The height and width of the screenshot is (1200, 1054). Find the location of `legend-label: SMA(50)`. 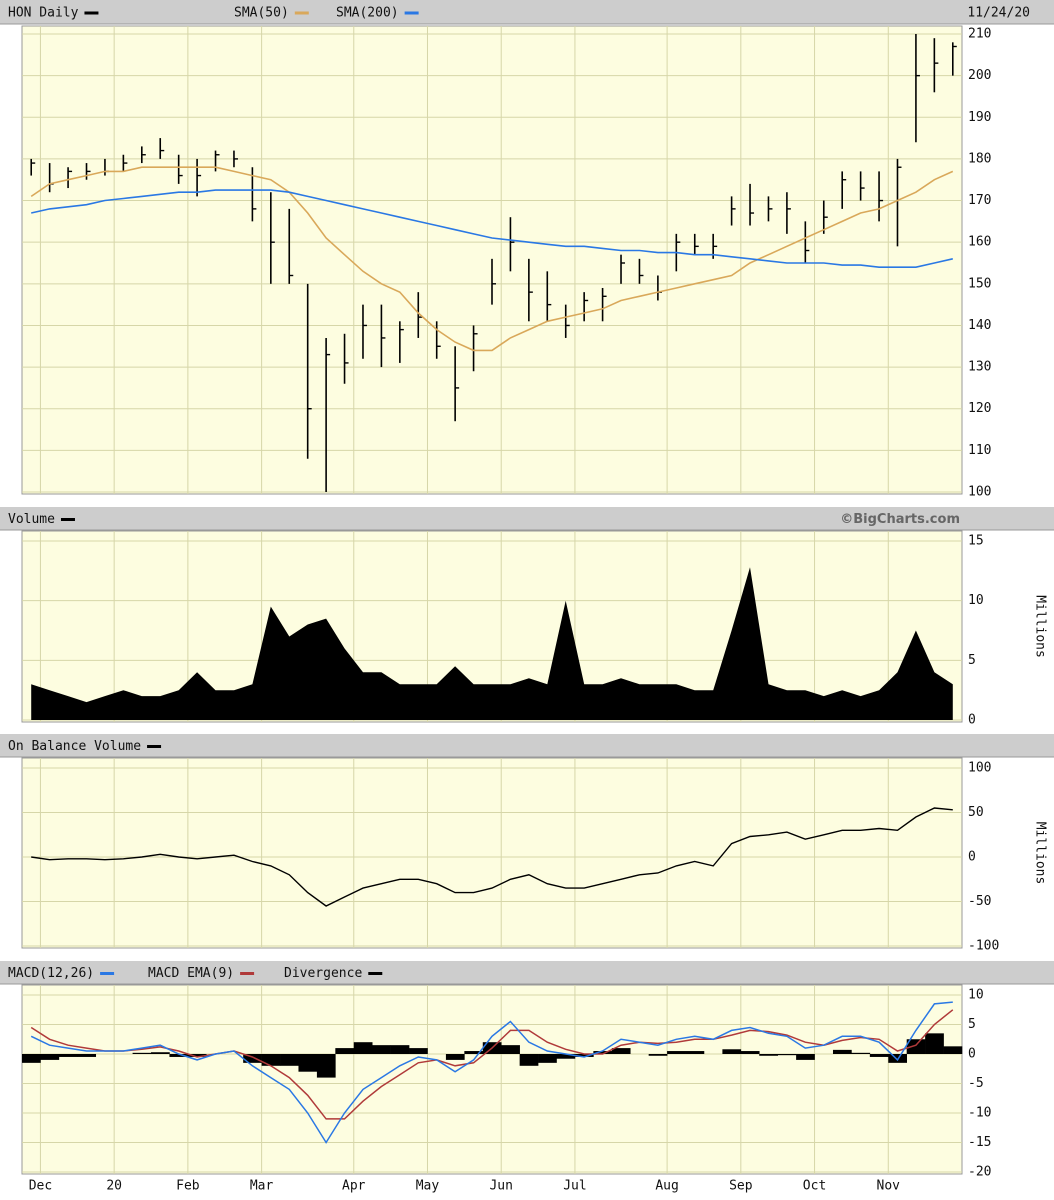

legend-label: SMA(50) is located at coordinates (261, 13).